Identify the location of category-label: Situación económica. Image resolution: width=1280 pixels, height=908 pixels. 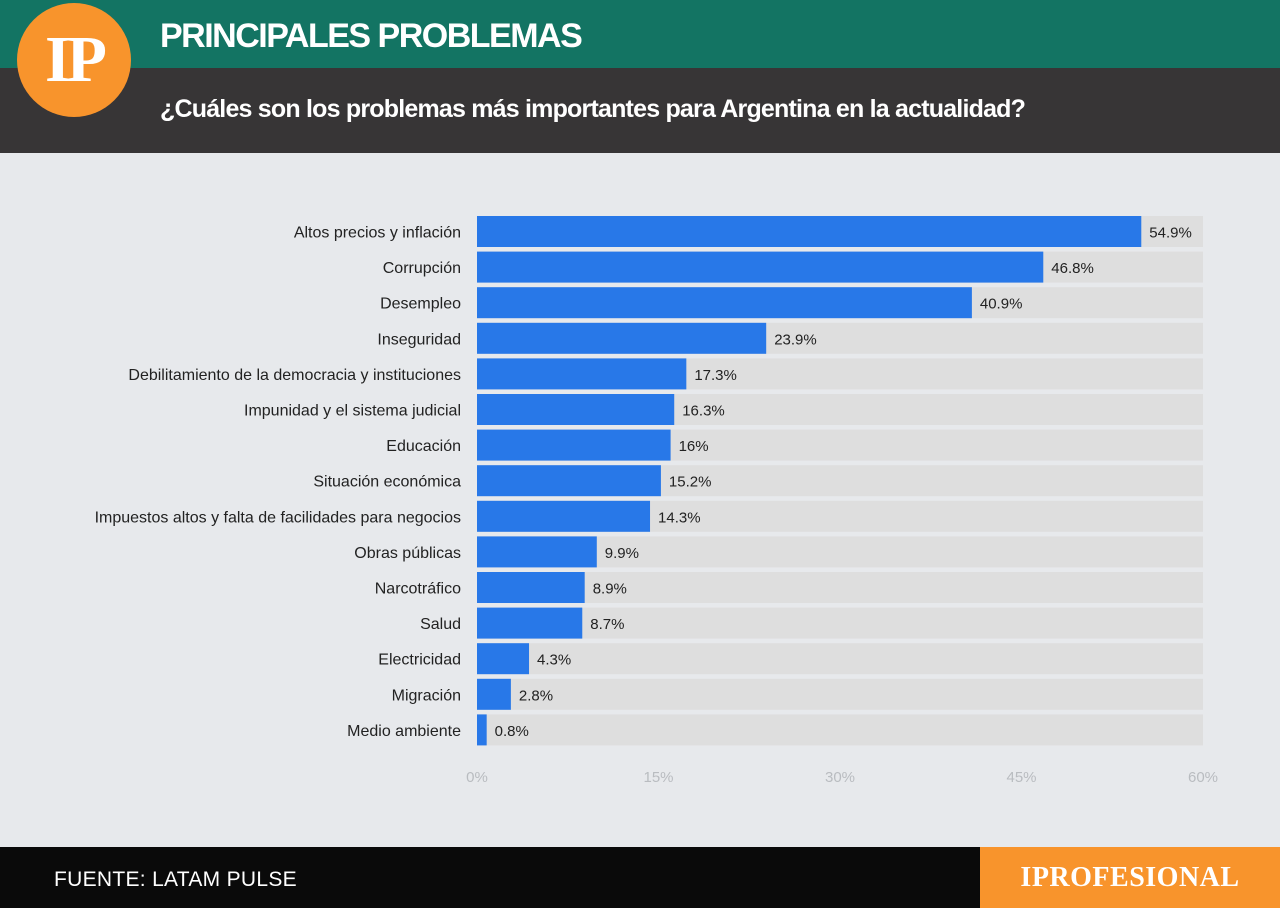
(387, 482).